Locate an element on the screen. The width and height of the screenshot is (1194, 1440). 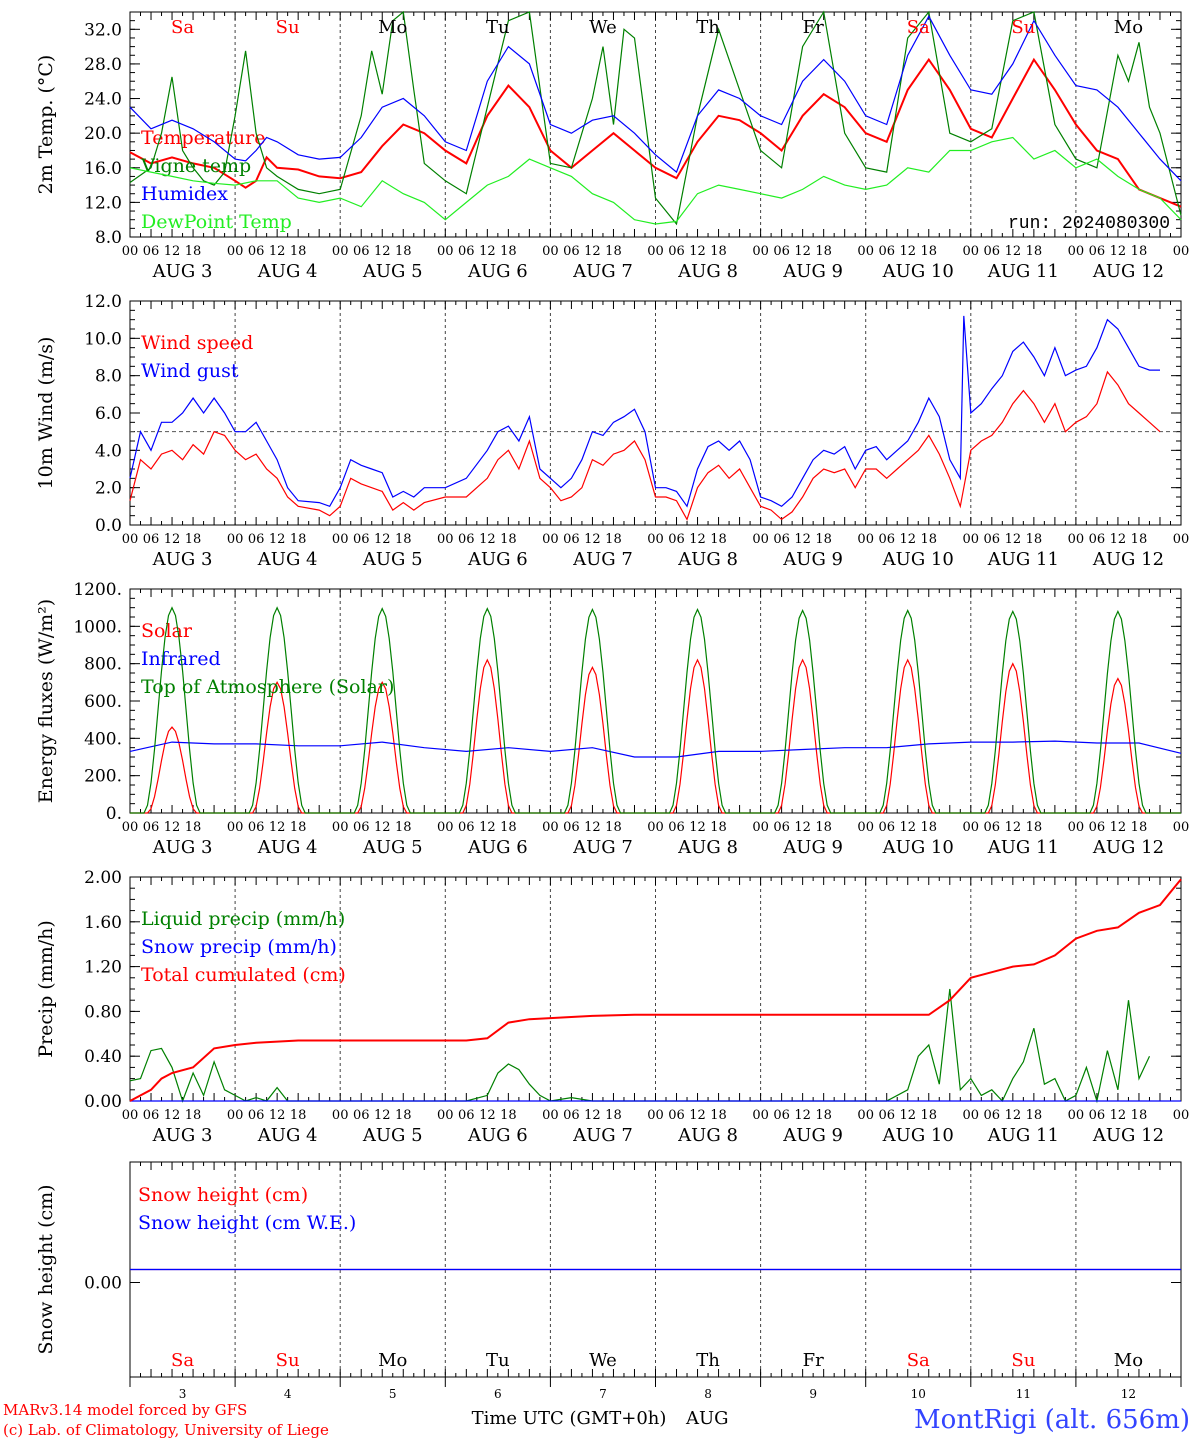
y-tick-label: 600. is located at coordinates (103, 702).